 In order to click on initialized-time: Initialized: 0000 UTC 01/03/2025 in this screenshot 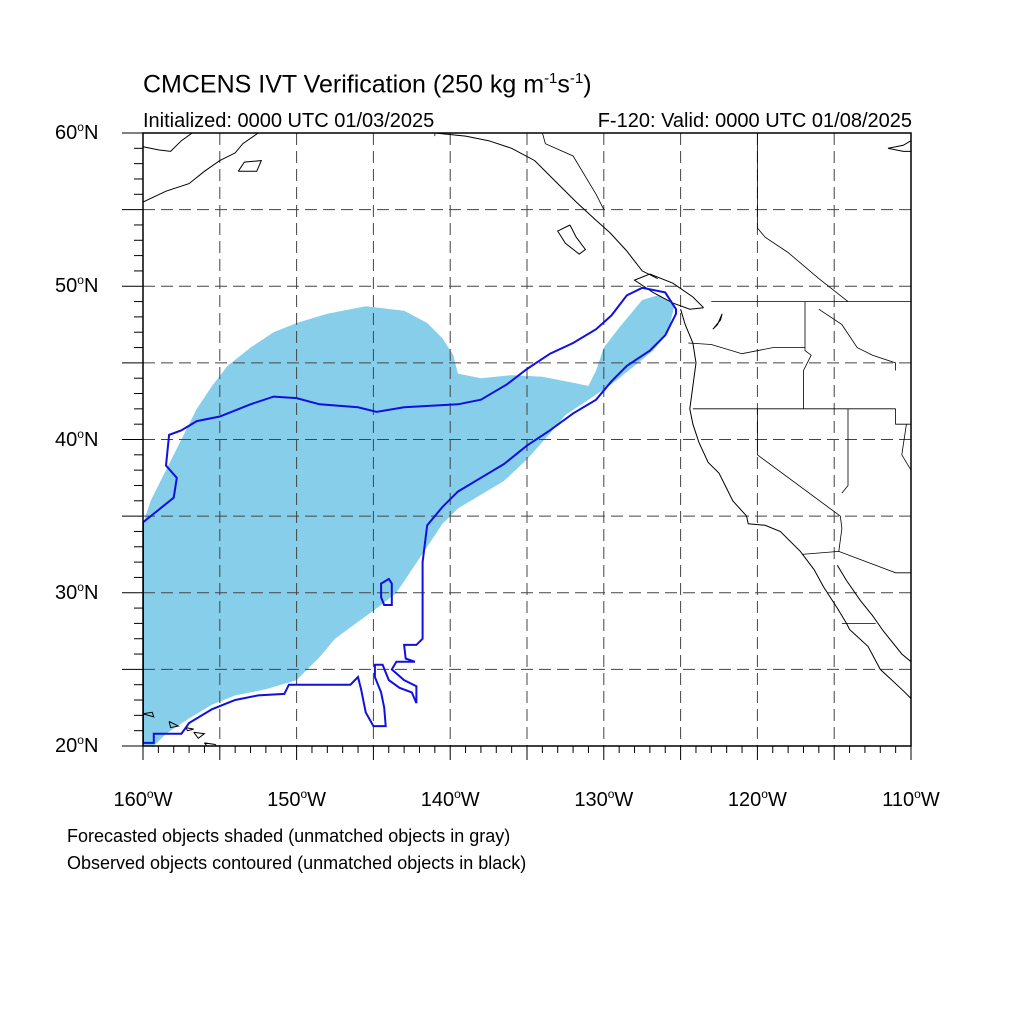, I will do `click(289, 121)`.